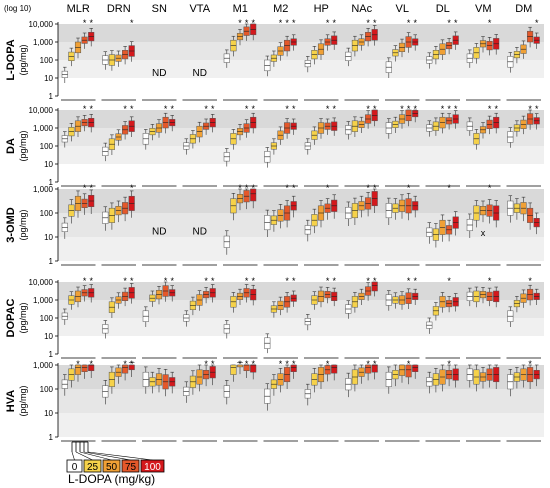 The image size is (550, 488). Describe the element at coordinates (48, 78) in the screenshot. I see `y-tick-label: 10` at that location.